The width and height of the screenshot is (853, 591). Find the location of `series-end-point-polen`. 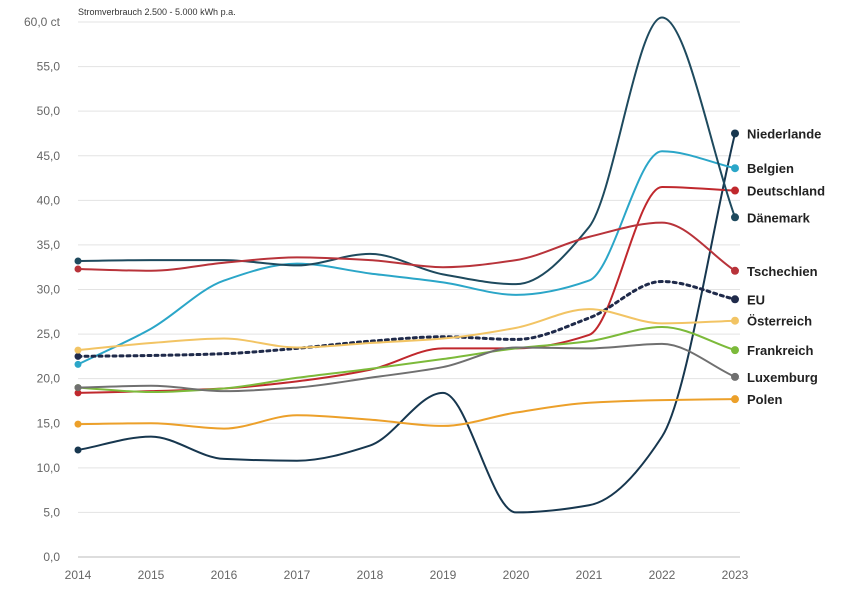

series-end-point-polen is located at coordinates (735, 399).